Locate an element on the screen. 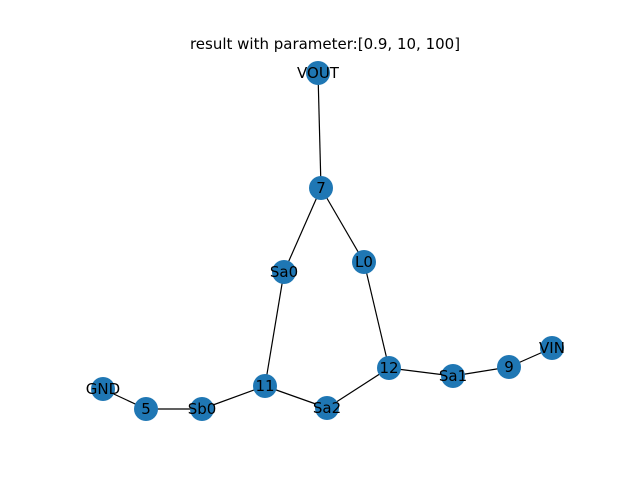 Image resolution: width=640 pixels, height=480 pixels. node-circle-Sa1 is located at coordinates (453, 376).